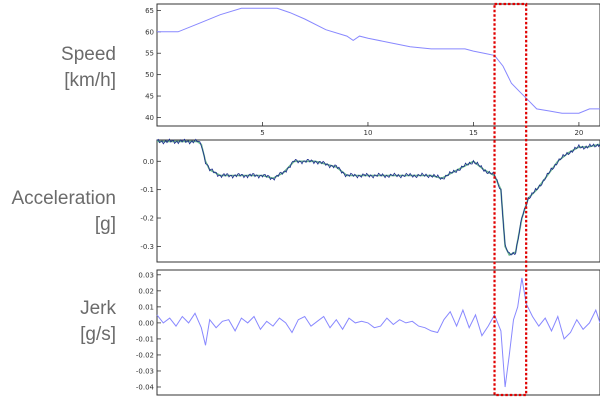 The width and height of the screenshot is (600, 403). What do you see at coordinates (149, 97) in the screenshot?
I see `panel-0-ytick-label-1: 45` at bounding box center [149, 97].